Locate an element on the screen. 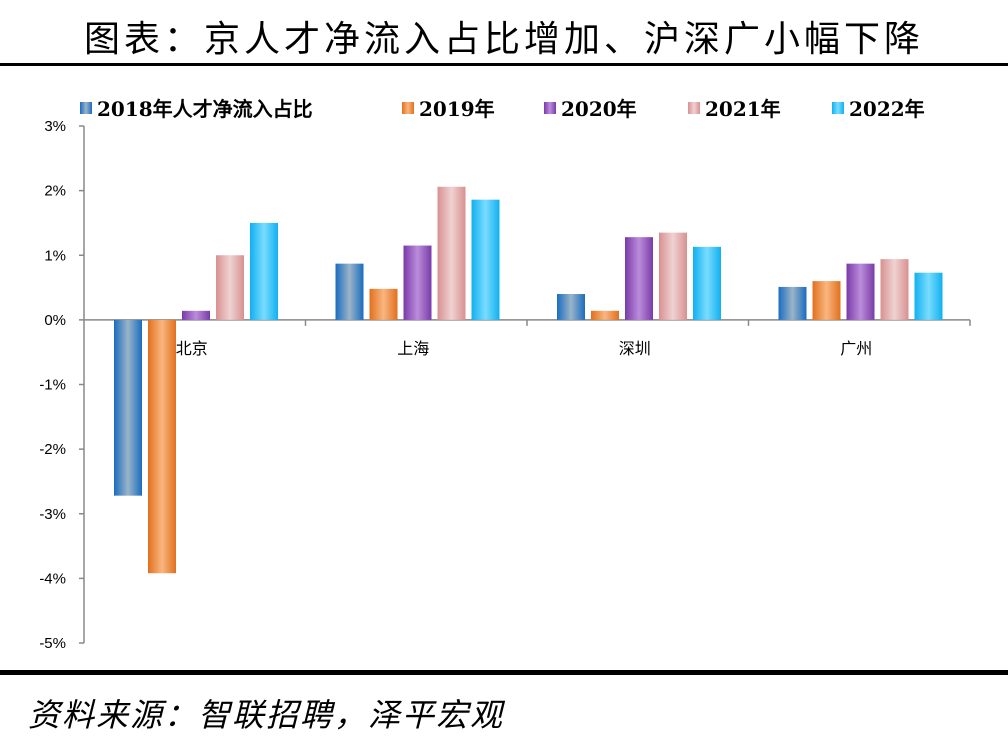 This screenshot has width=1008, height=742. y-tick-label: 0% is located at coordinates (55, 320).